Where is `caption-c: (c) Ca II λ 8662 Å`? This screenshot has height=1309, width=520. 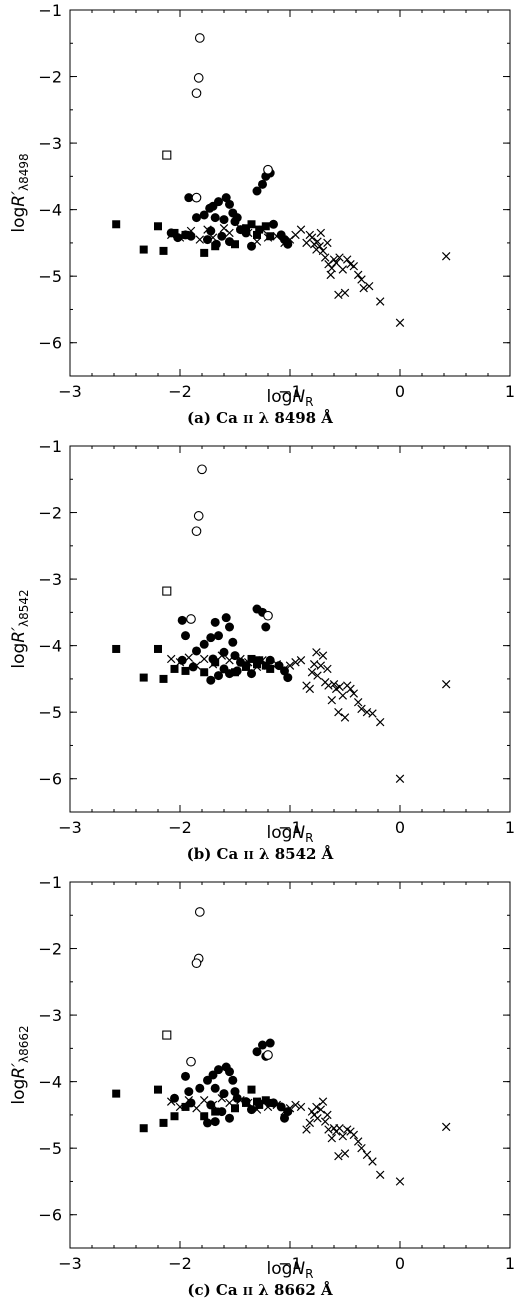 caption-c: (c) Ca II λ 8662 Å is located at coordinates (260, 1290).